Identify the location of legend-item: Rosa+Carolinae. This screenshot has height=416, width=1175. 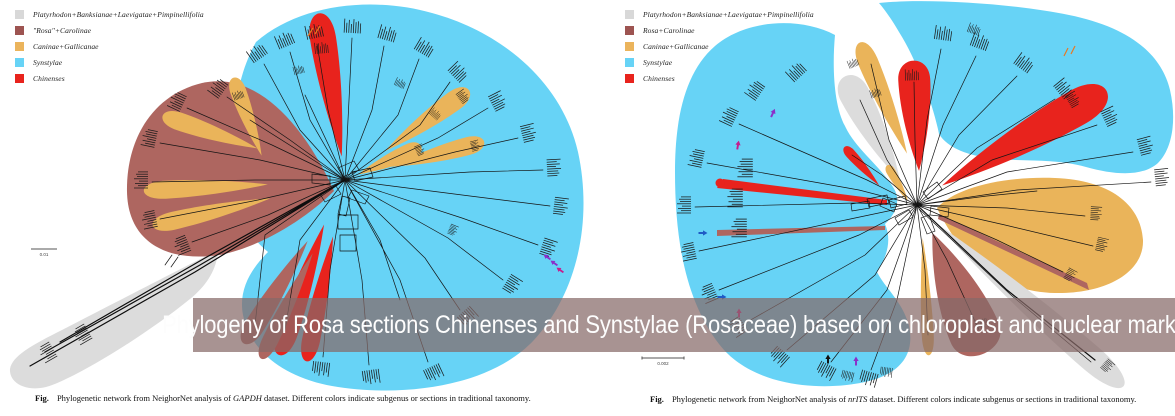
(719, 30).